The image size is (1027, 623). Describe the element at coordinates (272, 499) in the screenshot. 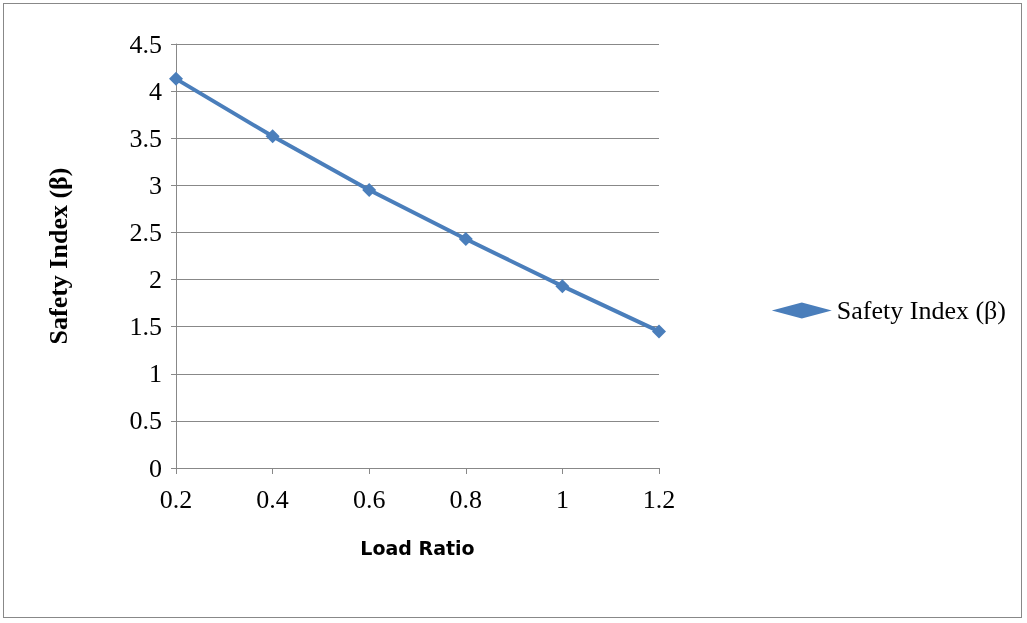

I see `x-tick-label: 0.4` at that location.